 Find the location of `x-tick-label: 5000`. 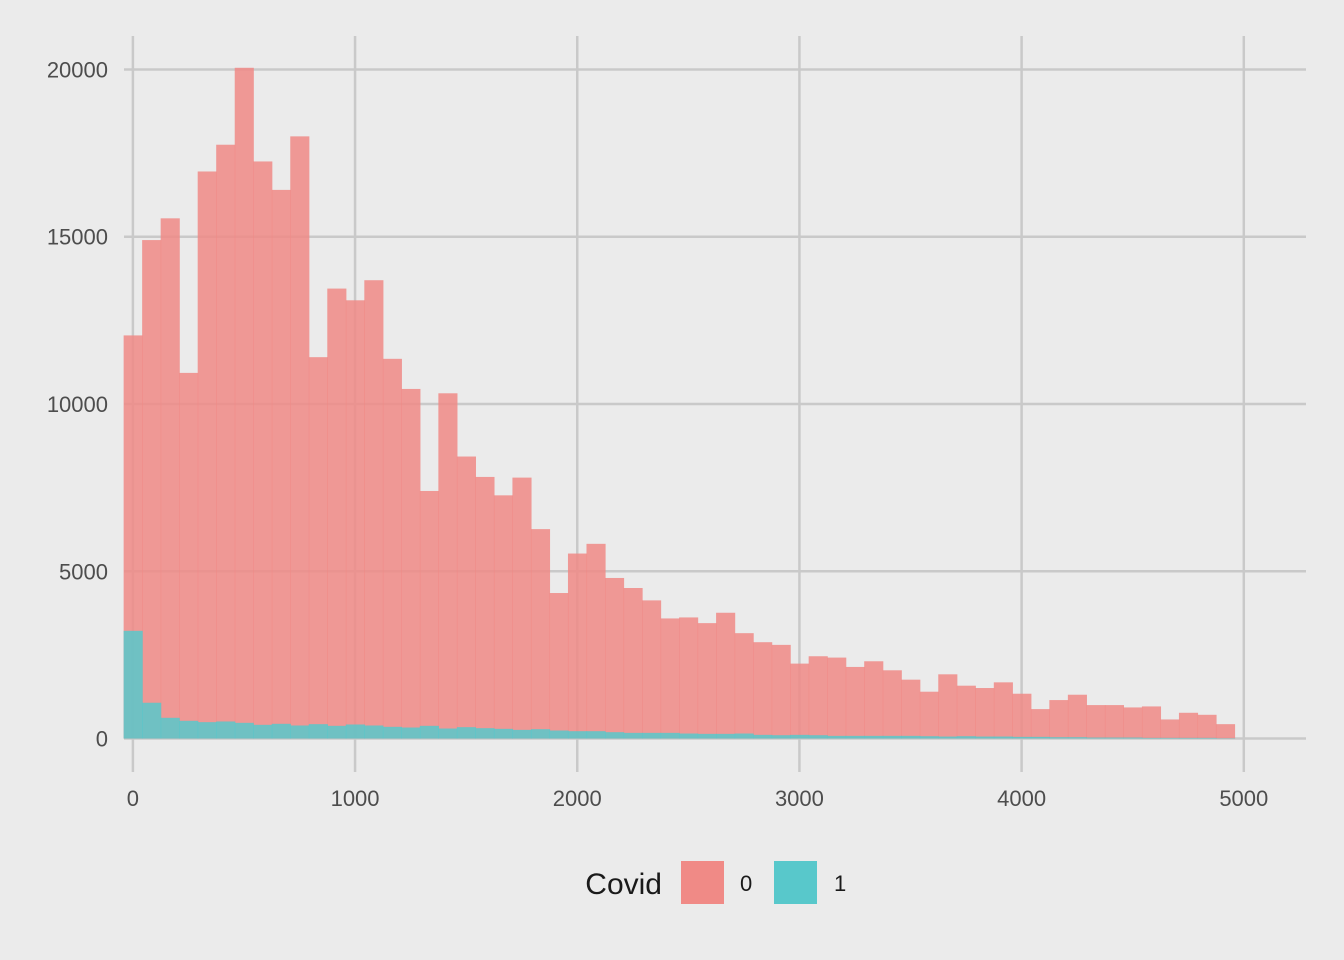

x-tick-label: 5000 is located at coordinates (1243, 798).